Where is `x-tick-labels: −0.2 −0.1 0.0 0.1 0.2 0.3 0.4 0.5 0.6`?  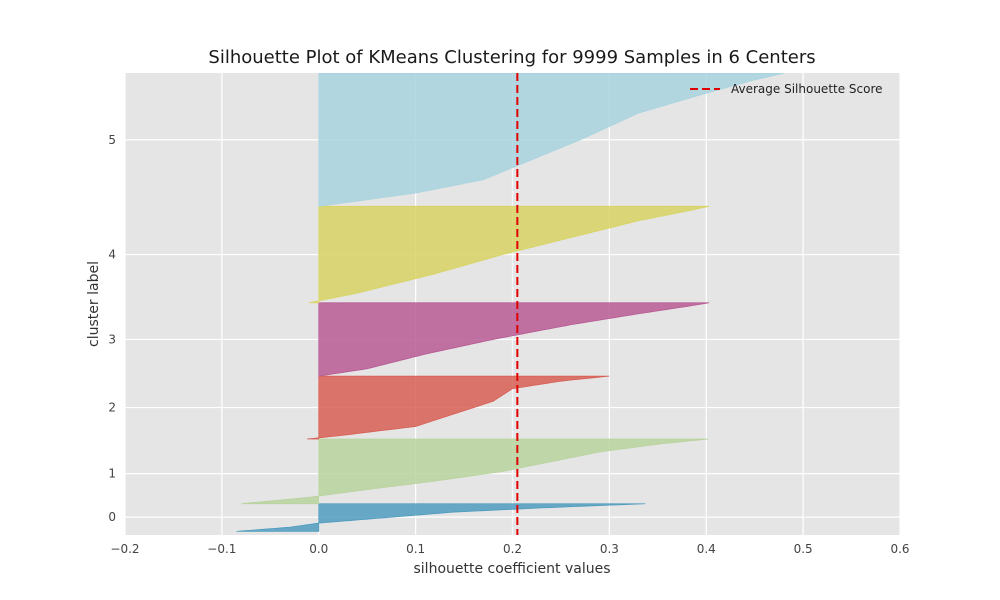
x-tick-labels: −0.2 −0.1 0.0 0.1 0.2 0.3 0.4 0.5 0.6 is located at coordinates (509, 549).